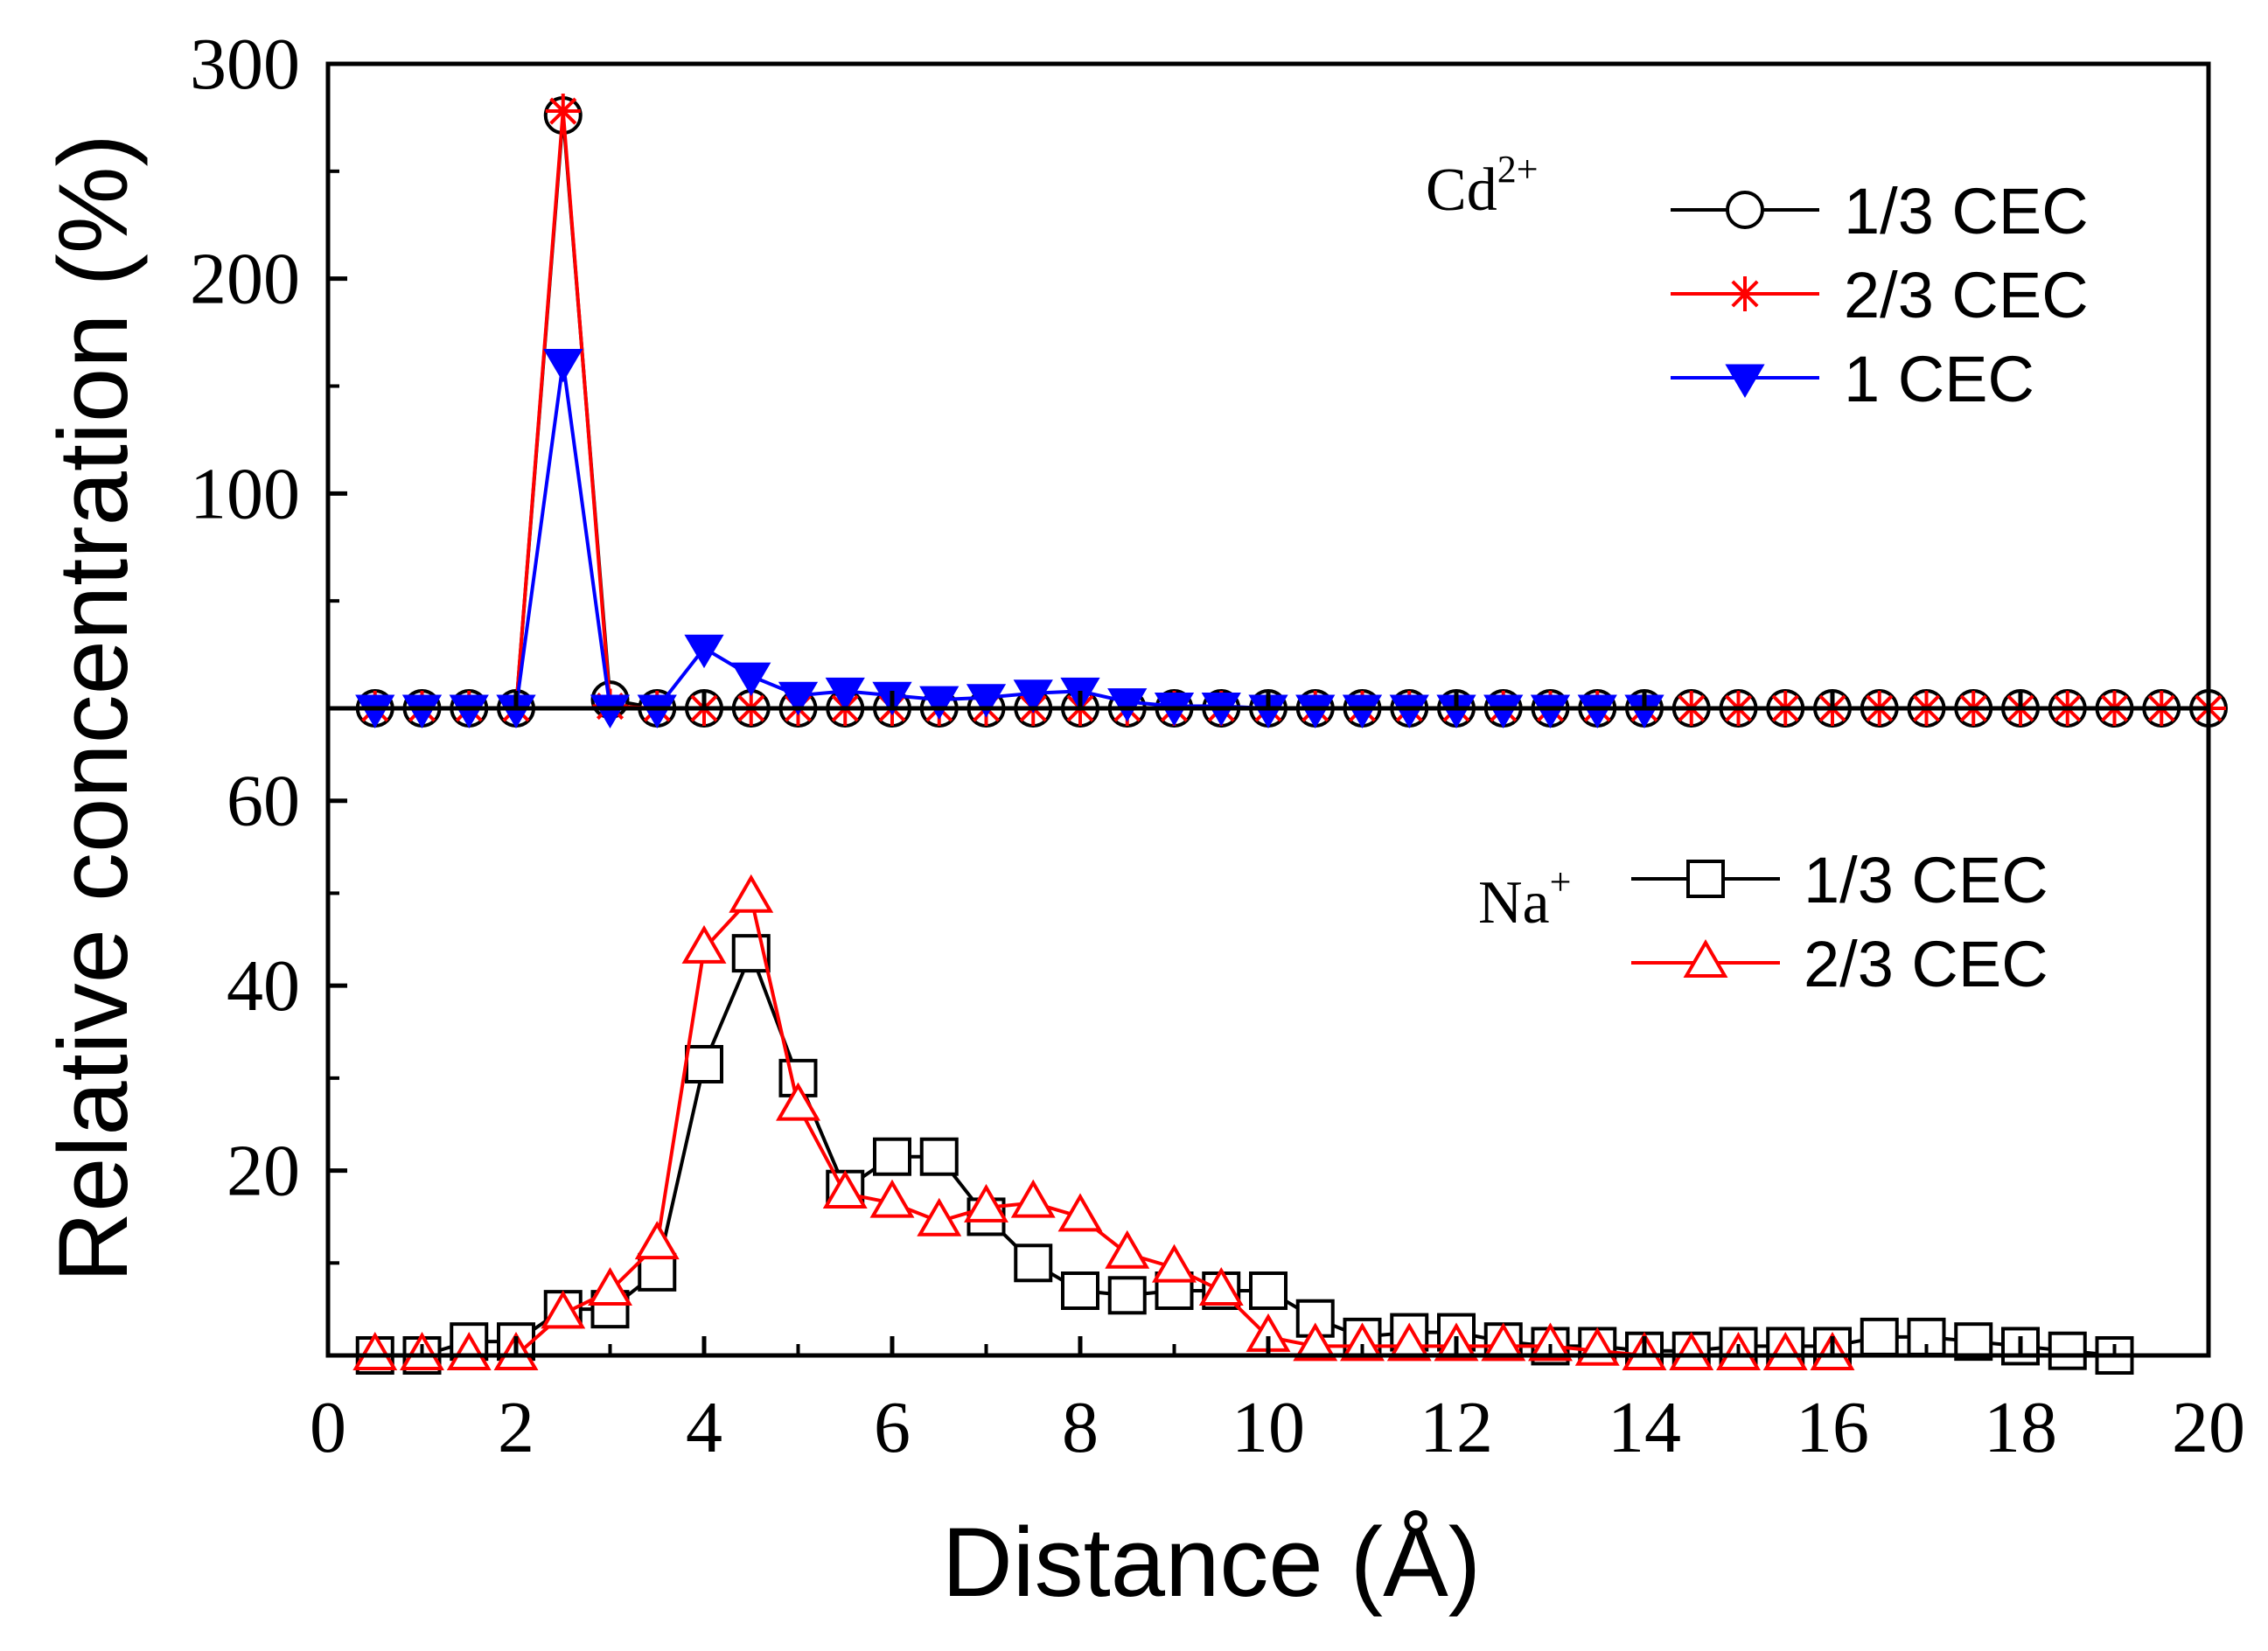 Image resolution: width=2268 pixels, height=1651 pixels. What do you see at coordinates (263, 801) in the screenshot?
I see `y-tick-label: 60` at bounding box center [263, 801].